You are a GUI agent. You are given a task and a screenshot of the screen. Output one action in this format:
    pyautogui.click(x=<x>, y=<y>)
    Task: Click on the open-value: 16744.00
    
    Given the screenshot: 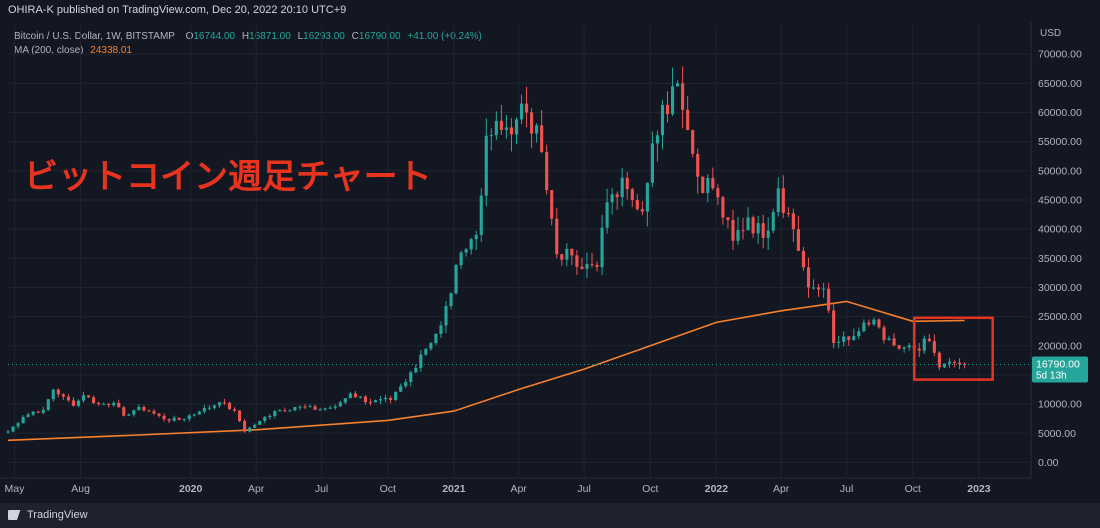 What is the action you would take?
    pyautogui.click(x=214, y=36)
    